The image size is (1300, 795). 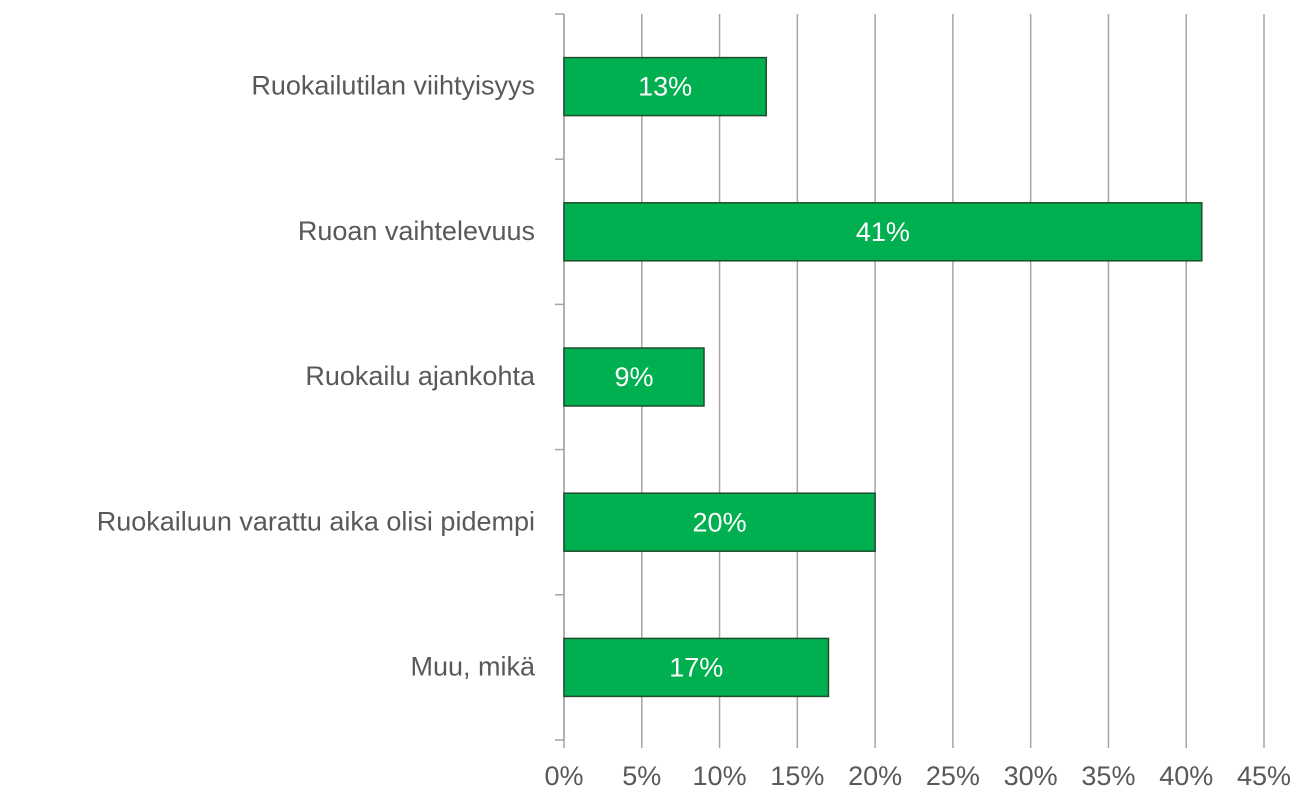 I want to click on value-label: 20%, so click(x=720, y=522).